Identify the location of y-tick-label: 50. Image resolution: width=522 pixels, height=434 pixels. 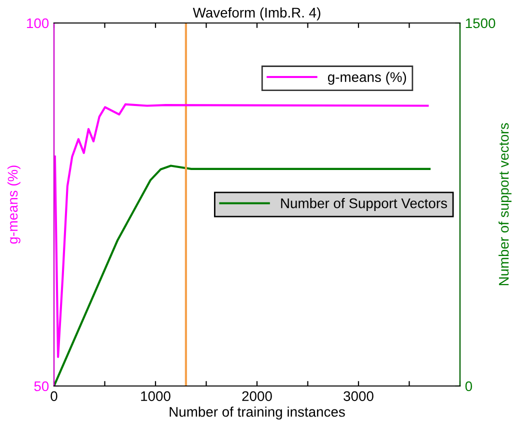
(41, 386).